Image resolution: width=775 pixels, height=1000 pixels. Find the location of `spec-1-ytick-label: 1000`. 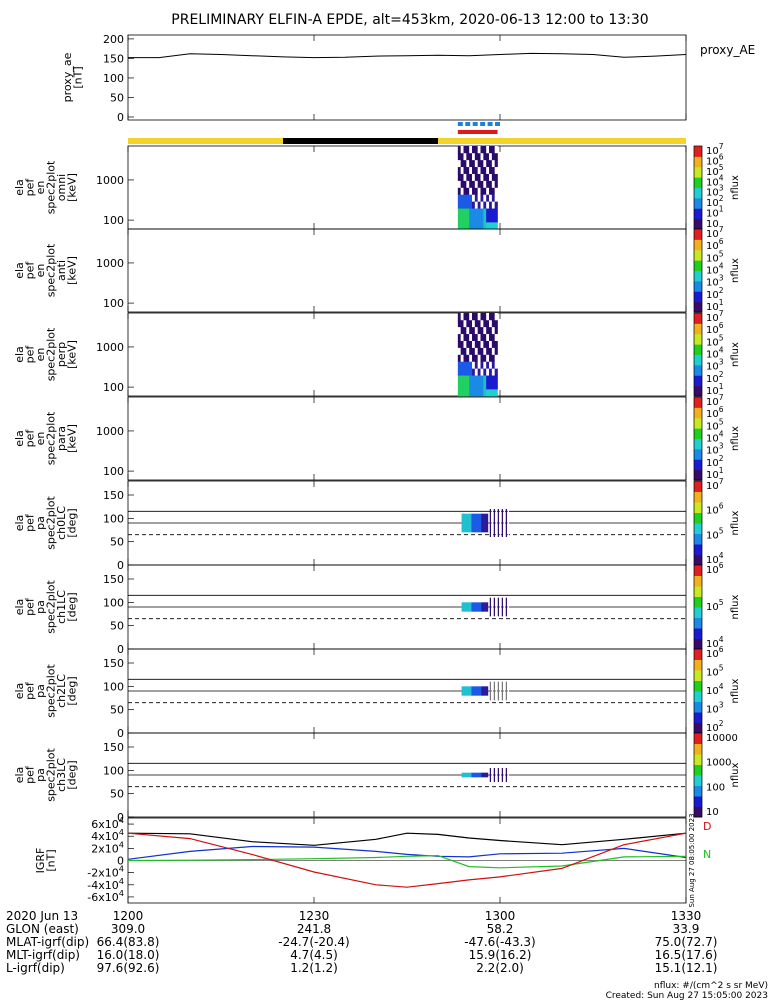

spec-1-ytick-label: 1000 is located at coordinates (110, 263).